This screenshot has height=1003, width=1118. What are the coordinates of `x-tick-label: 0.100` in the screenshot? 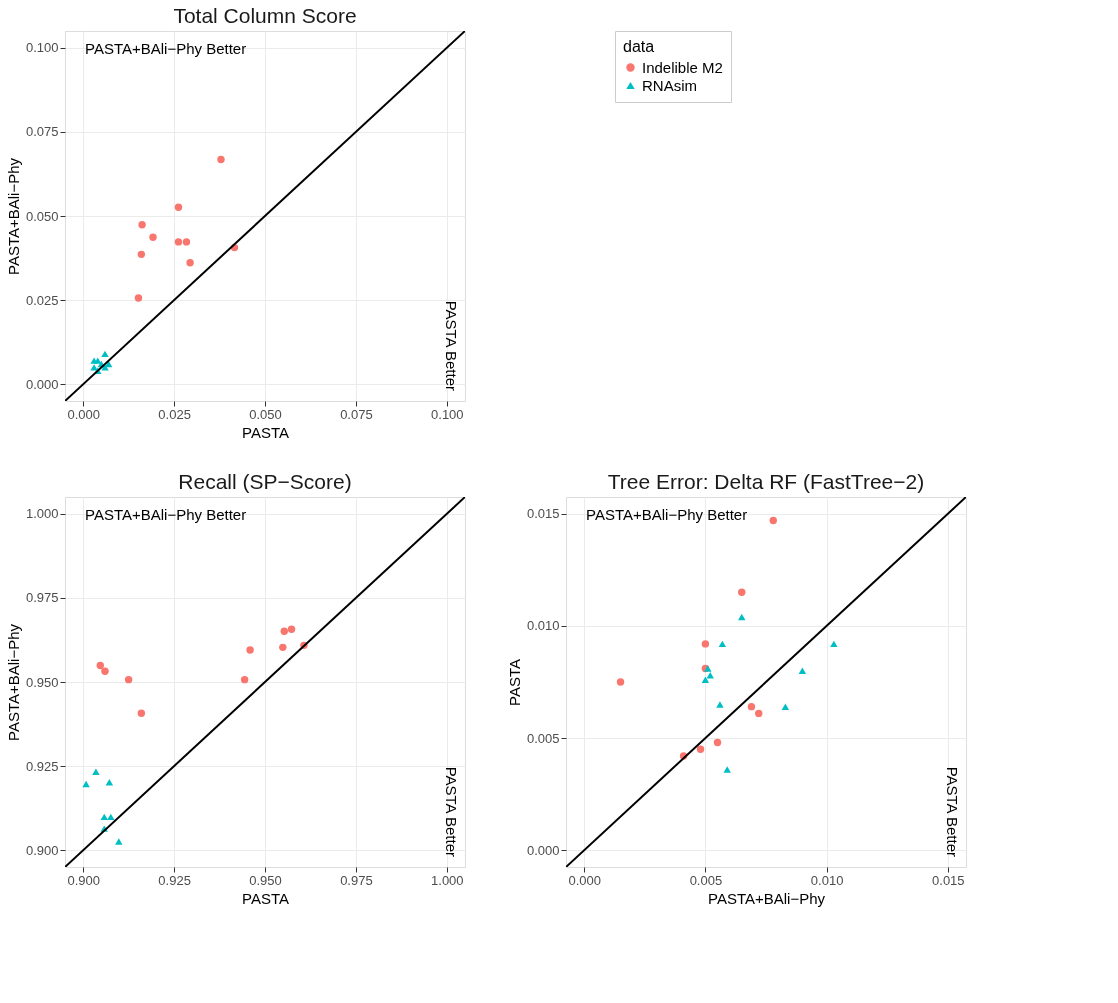 It's located at (447, 414).